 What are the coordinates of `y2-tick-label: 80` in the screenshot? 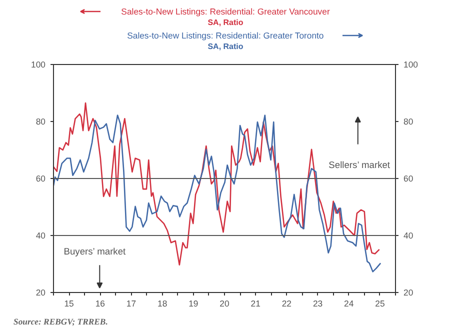 It's located at (409, 121).